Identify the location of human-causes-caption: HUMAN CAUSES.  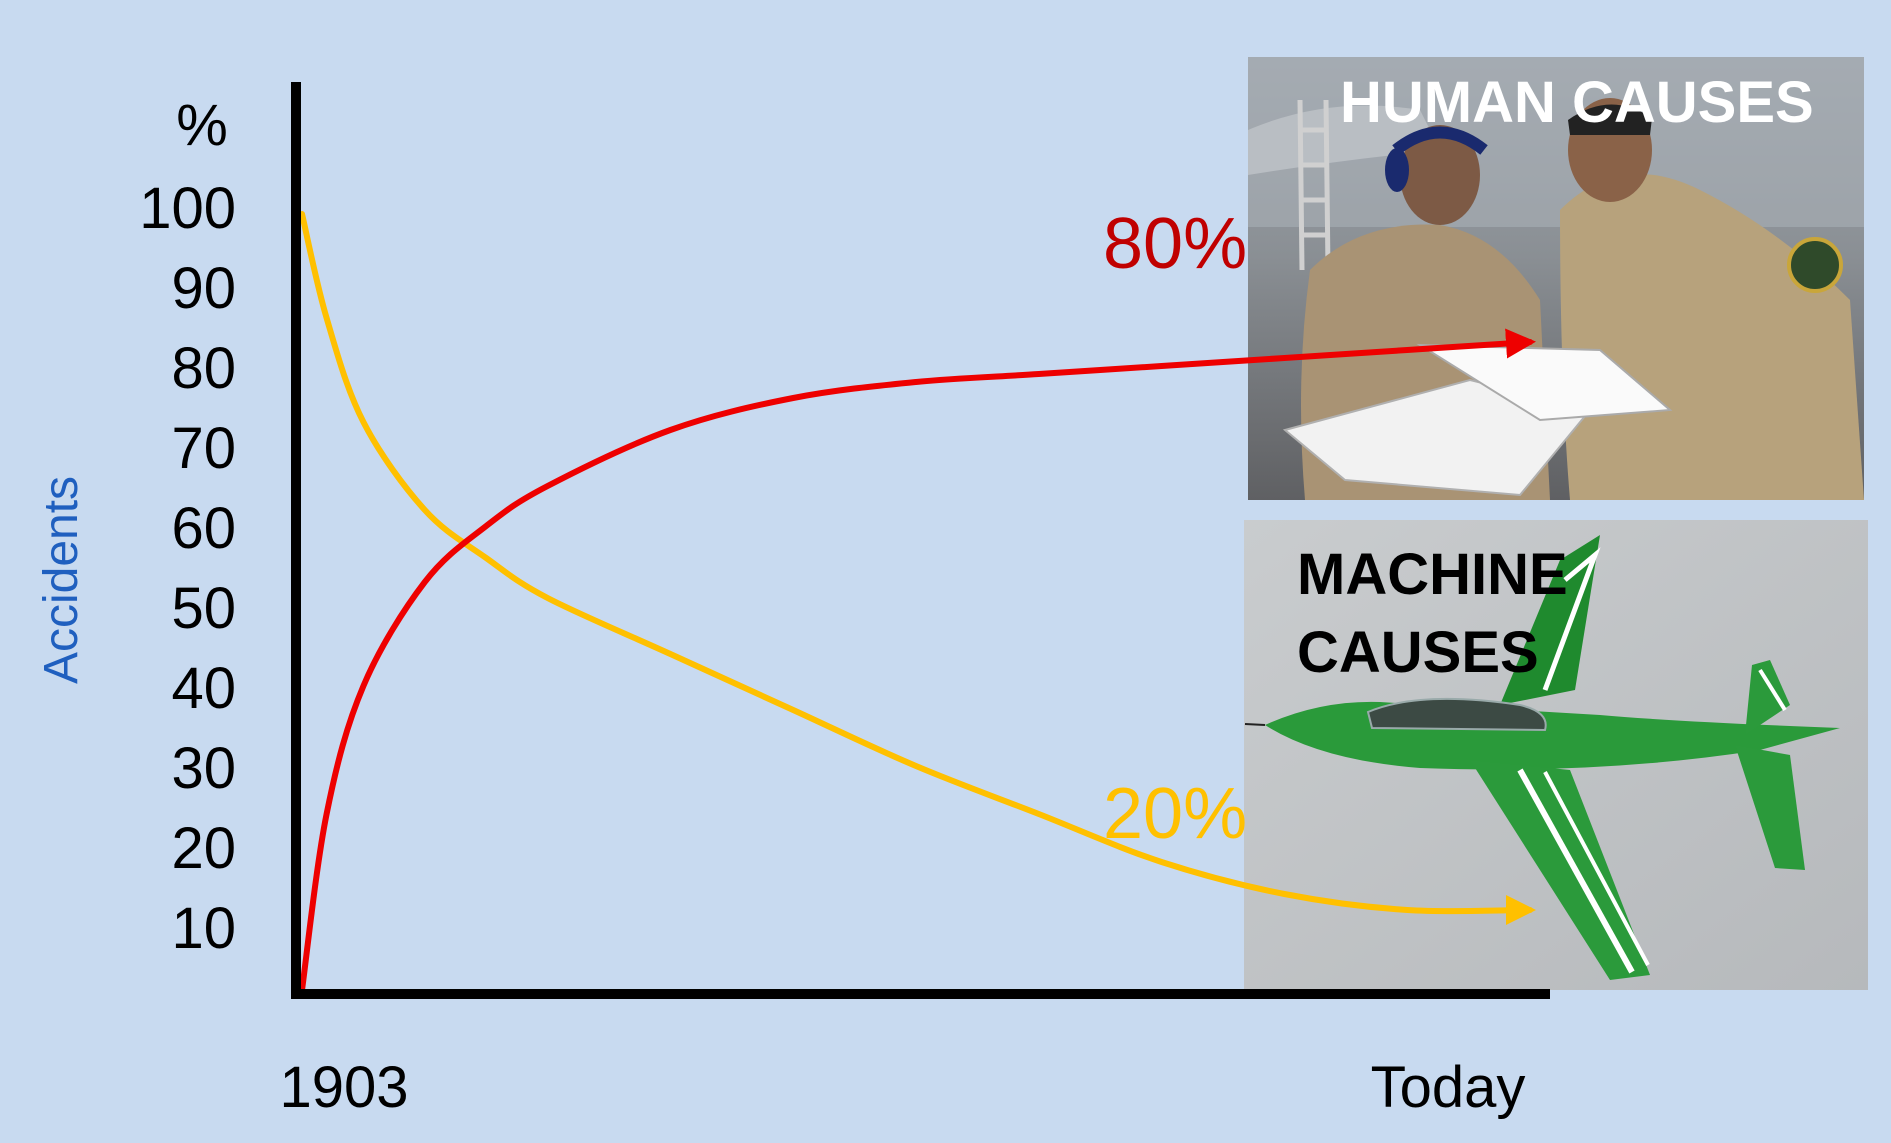
(1577, 102).